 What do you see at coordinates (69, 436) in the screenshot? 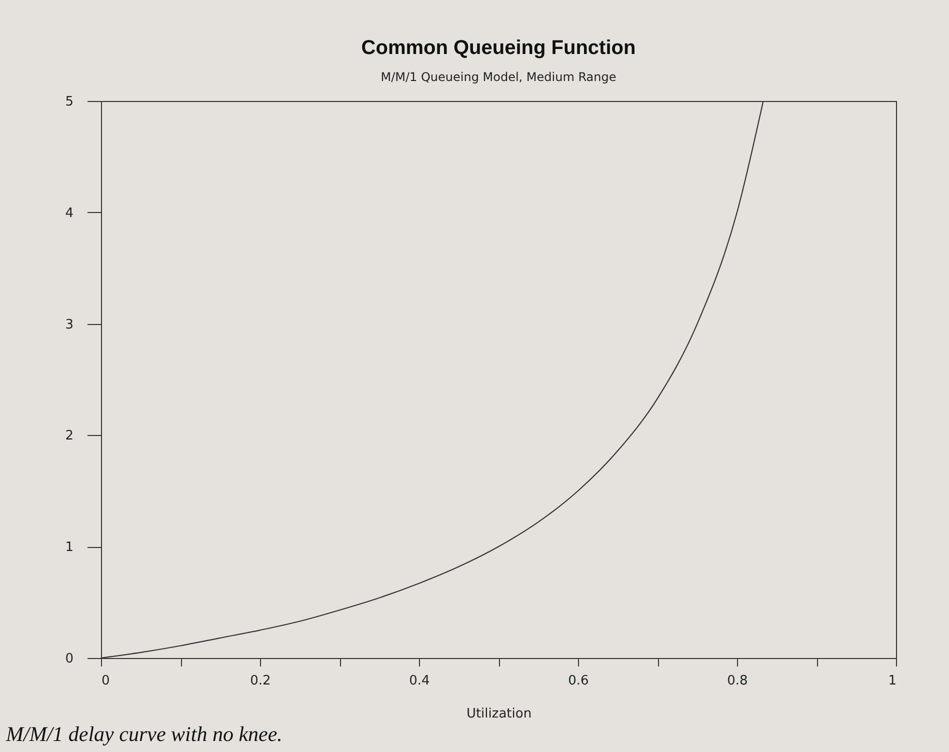
I see `y-tick-label: 2` at bounding box center [69, 436].